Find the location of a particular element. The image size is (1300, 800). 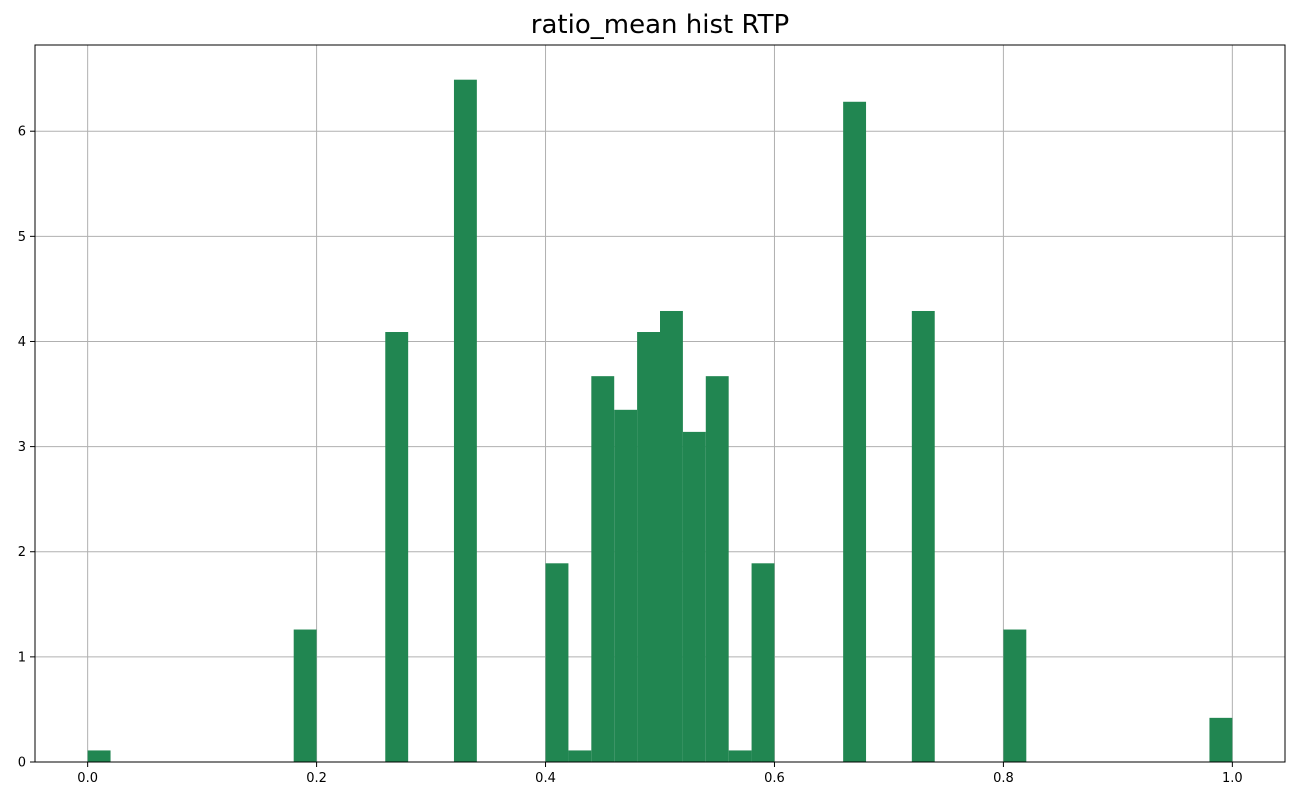

y-tick-label: 0 is located at coordinates (22, 763).